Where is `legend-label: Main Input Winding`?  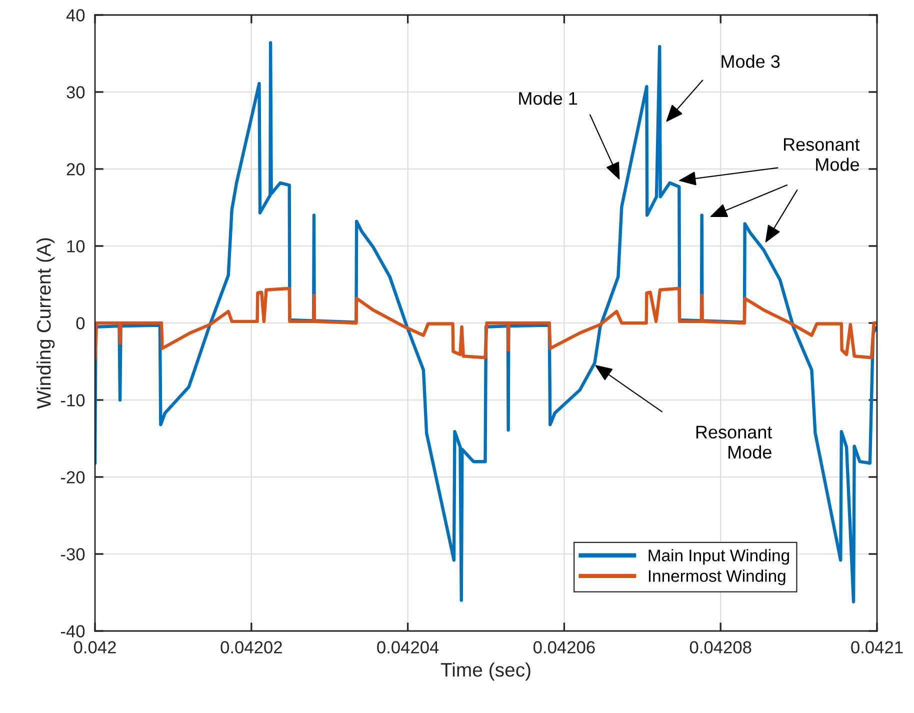
legend-label: Main Input Winding is located at coordinates (718, 557).